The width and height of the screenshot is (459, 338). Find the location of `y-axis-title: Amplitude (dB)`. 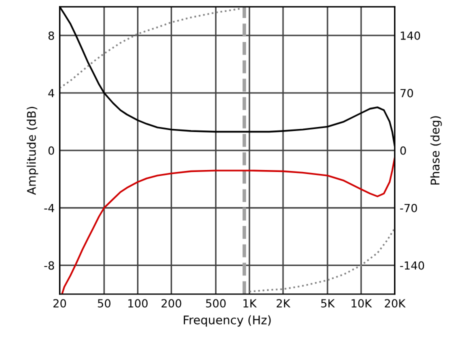

y-axis-title: Amplitude (dB) is located at coordinates (32, 150).